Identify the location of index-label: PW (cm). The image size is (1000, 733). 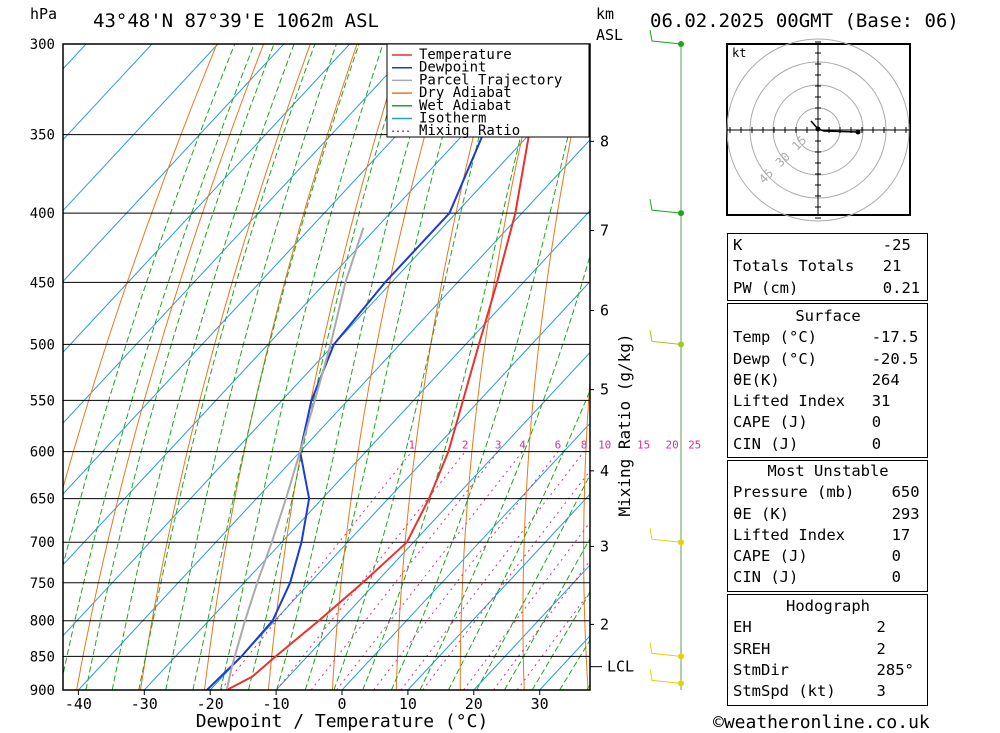
(766, 287).